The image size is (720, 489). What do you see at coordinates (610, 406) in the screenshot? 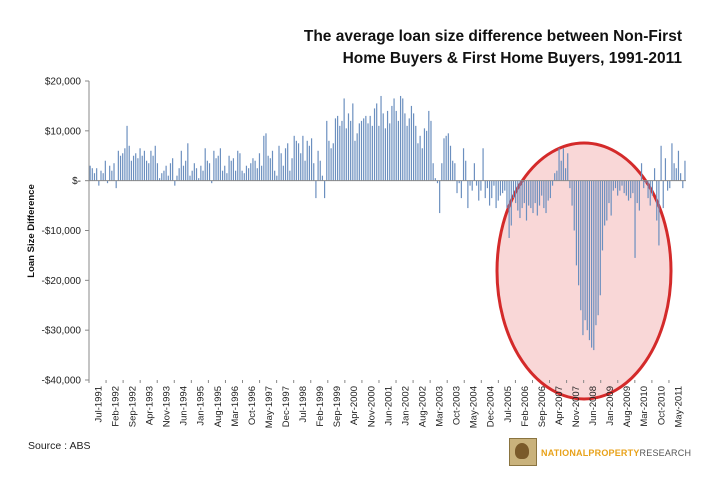
I see `x-tick-label: Jan-2009` at bounding box center [610, 406].